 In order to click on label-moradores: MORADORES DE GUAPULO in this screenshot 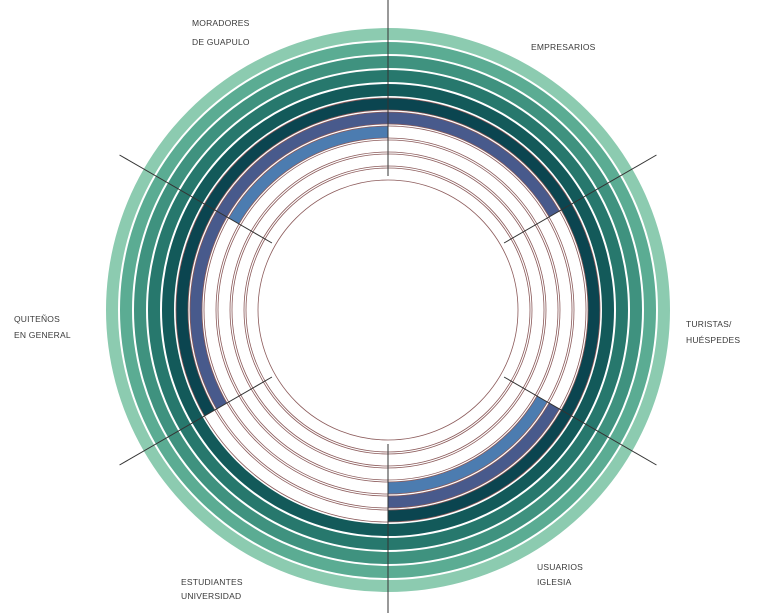, I will do `click(222, 32)`.